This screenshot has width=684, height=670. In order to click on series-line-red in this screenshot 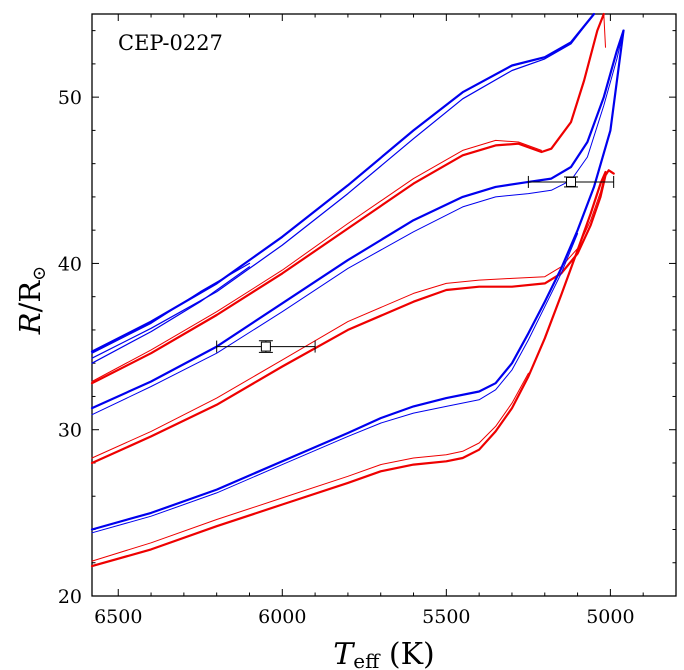, I will do `click(604, 30)`.